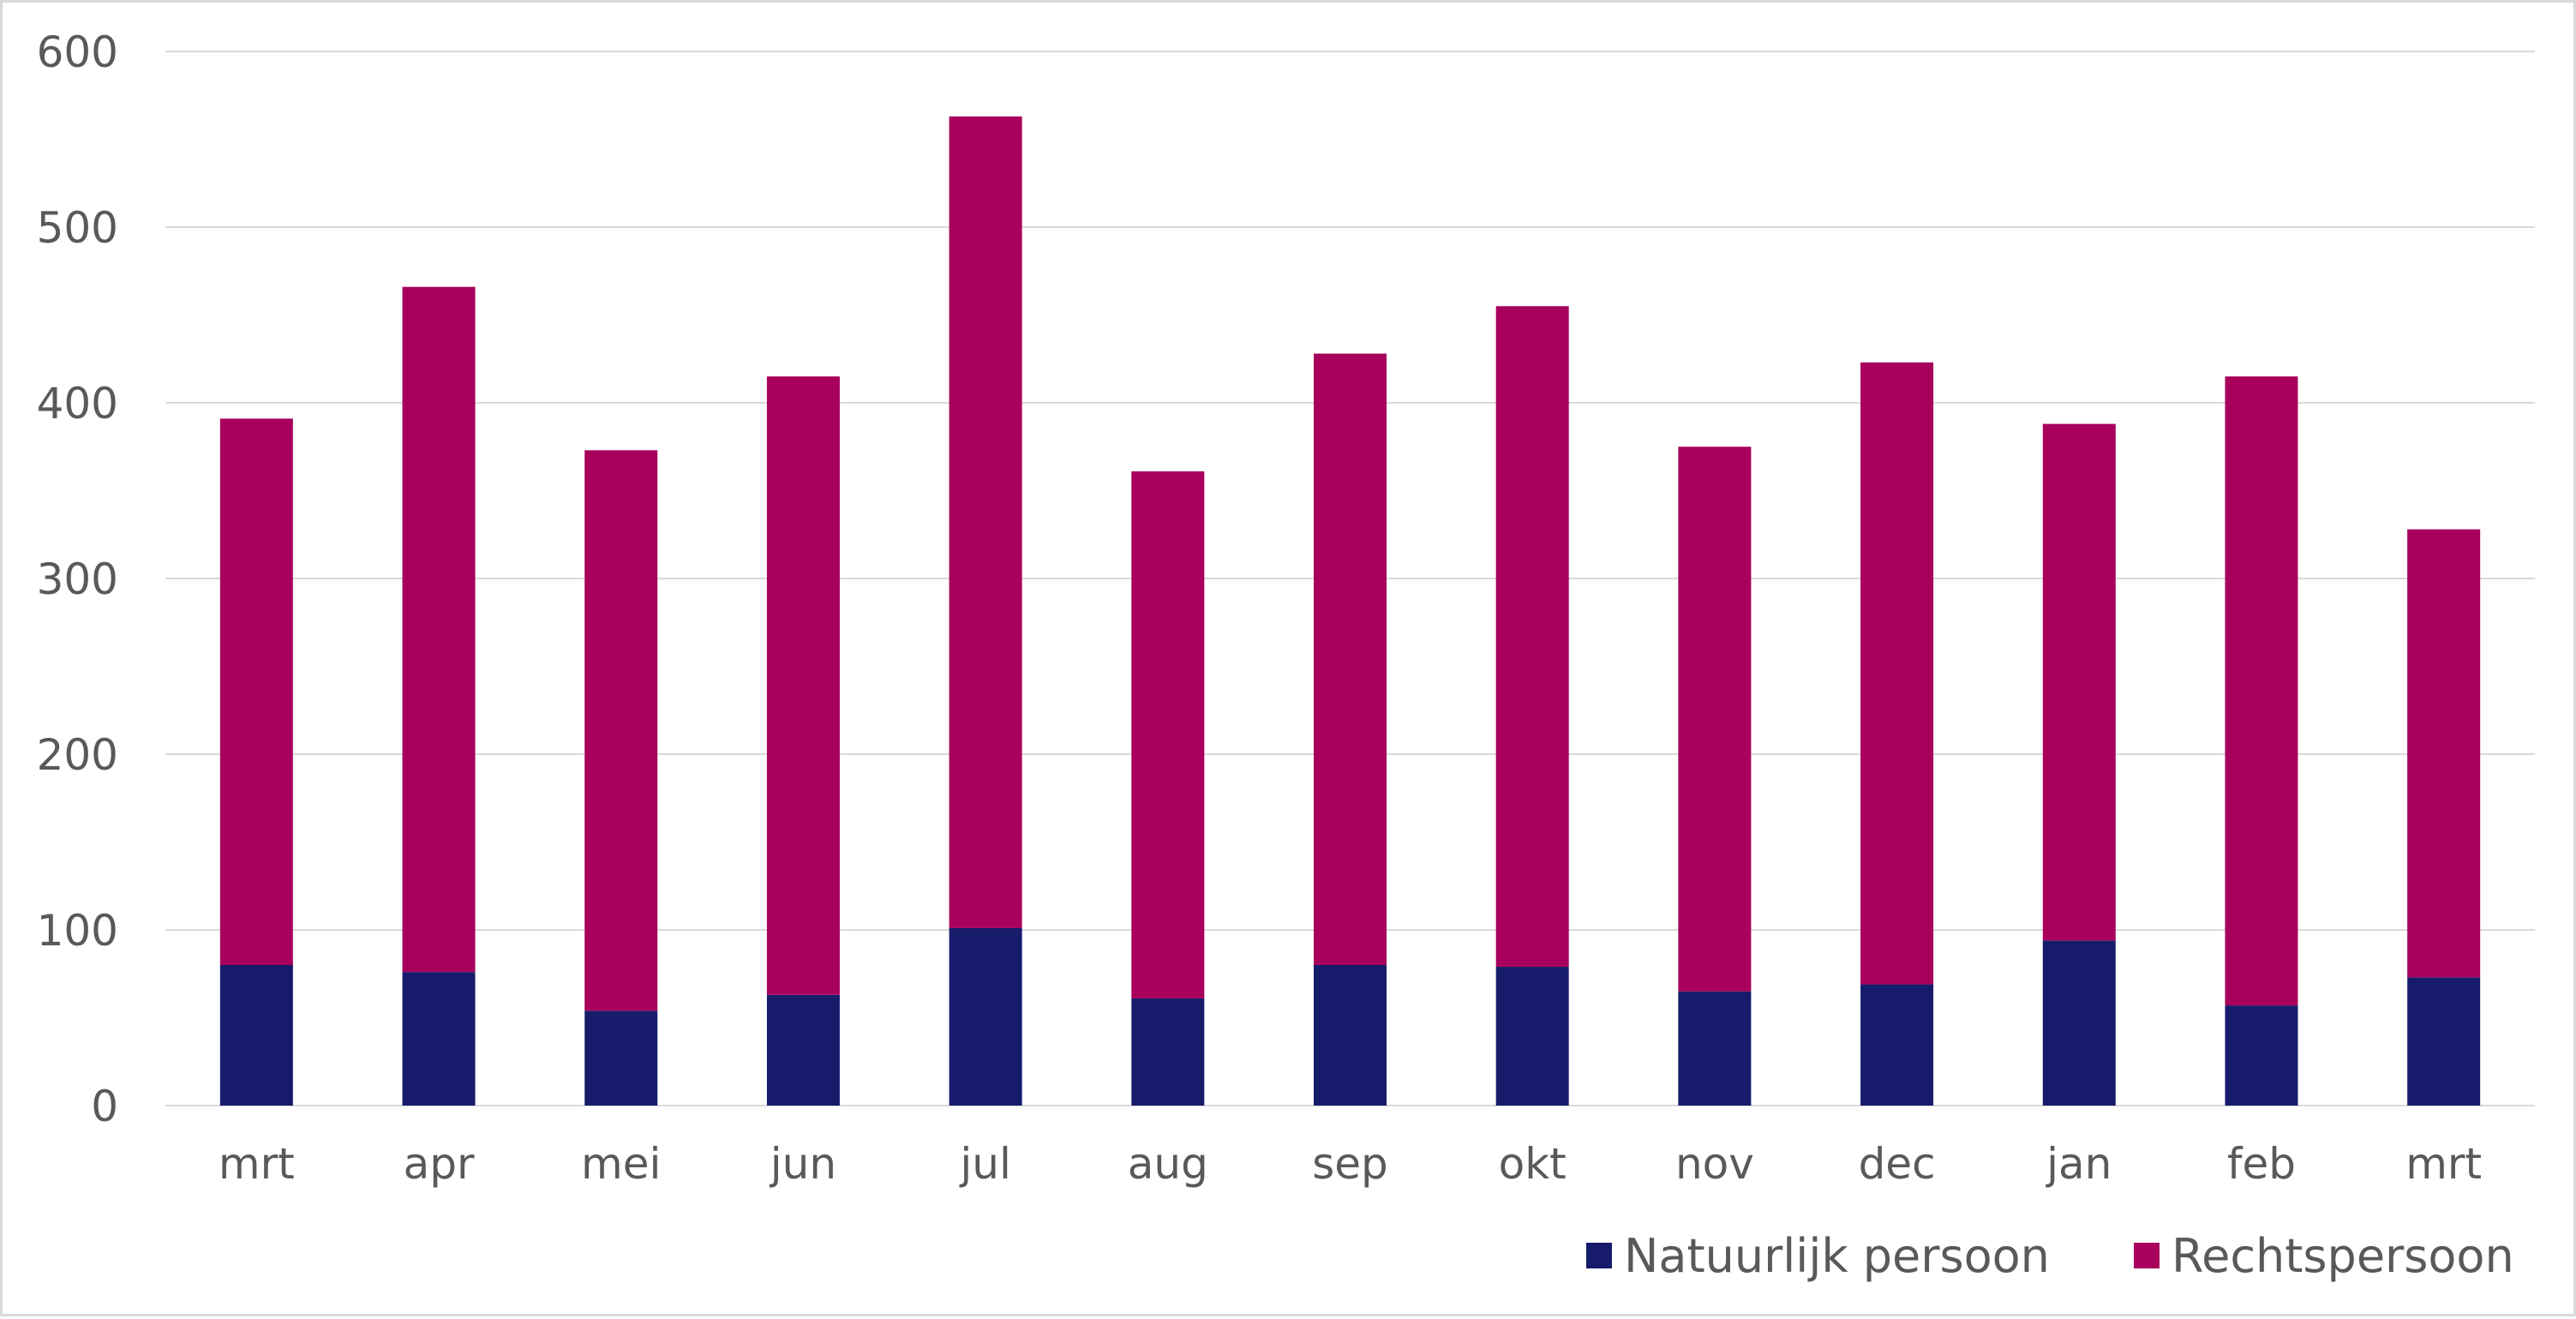 The image size is (2576, 1319). What do you see at coordinates (621, 1164) in the screenshot?
I see `x-tick-label: mei` at bounding box center [621, 1164].